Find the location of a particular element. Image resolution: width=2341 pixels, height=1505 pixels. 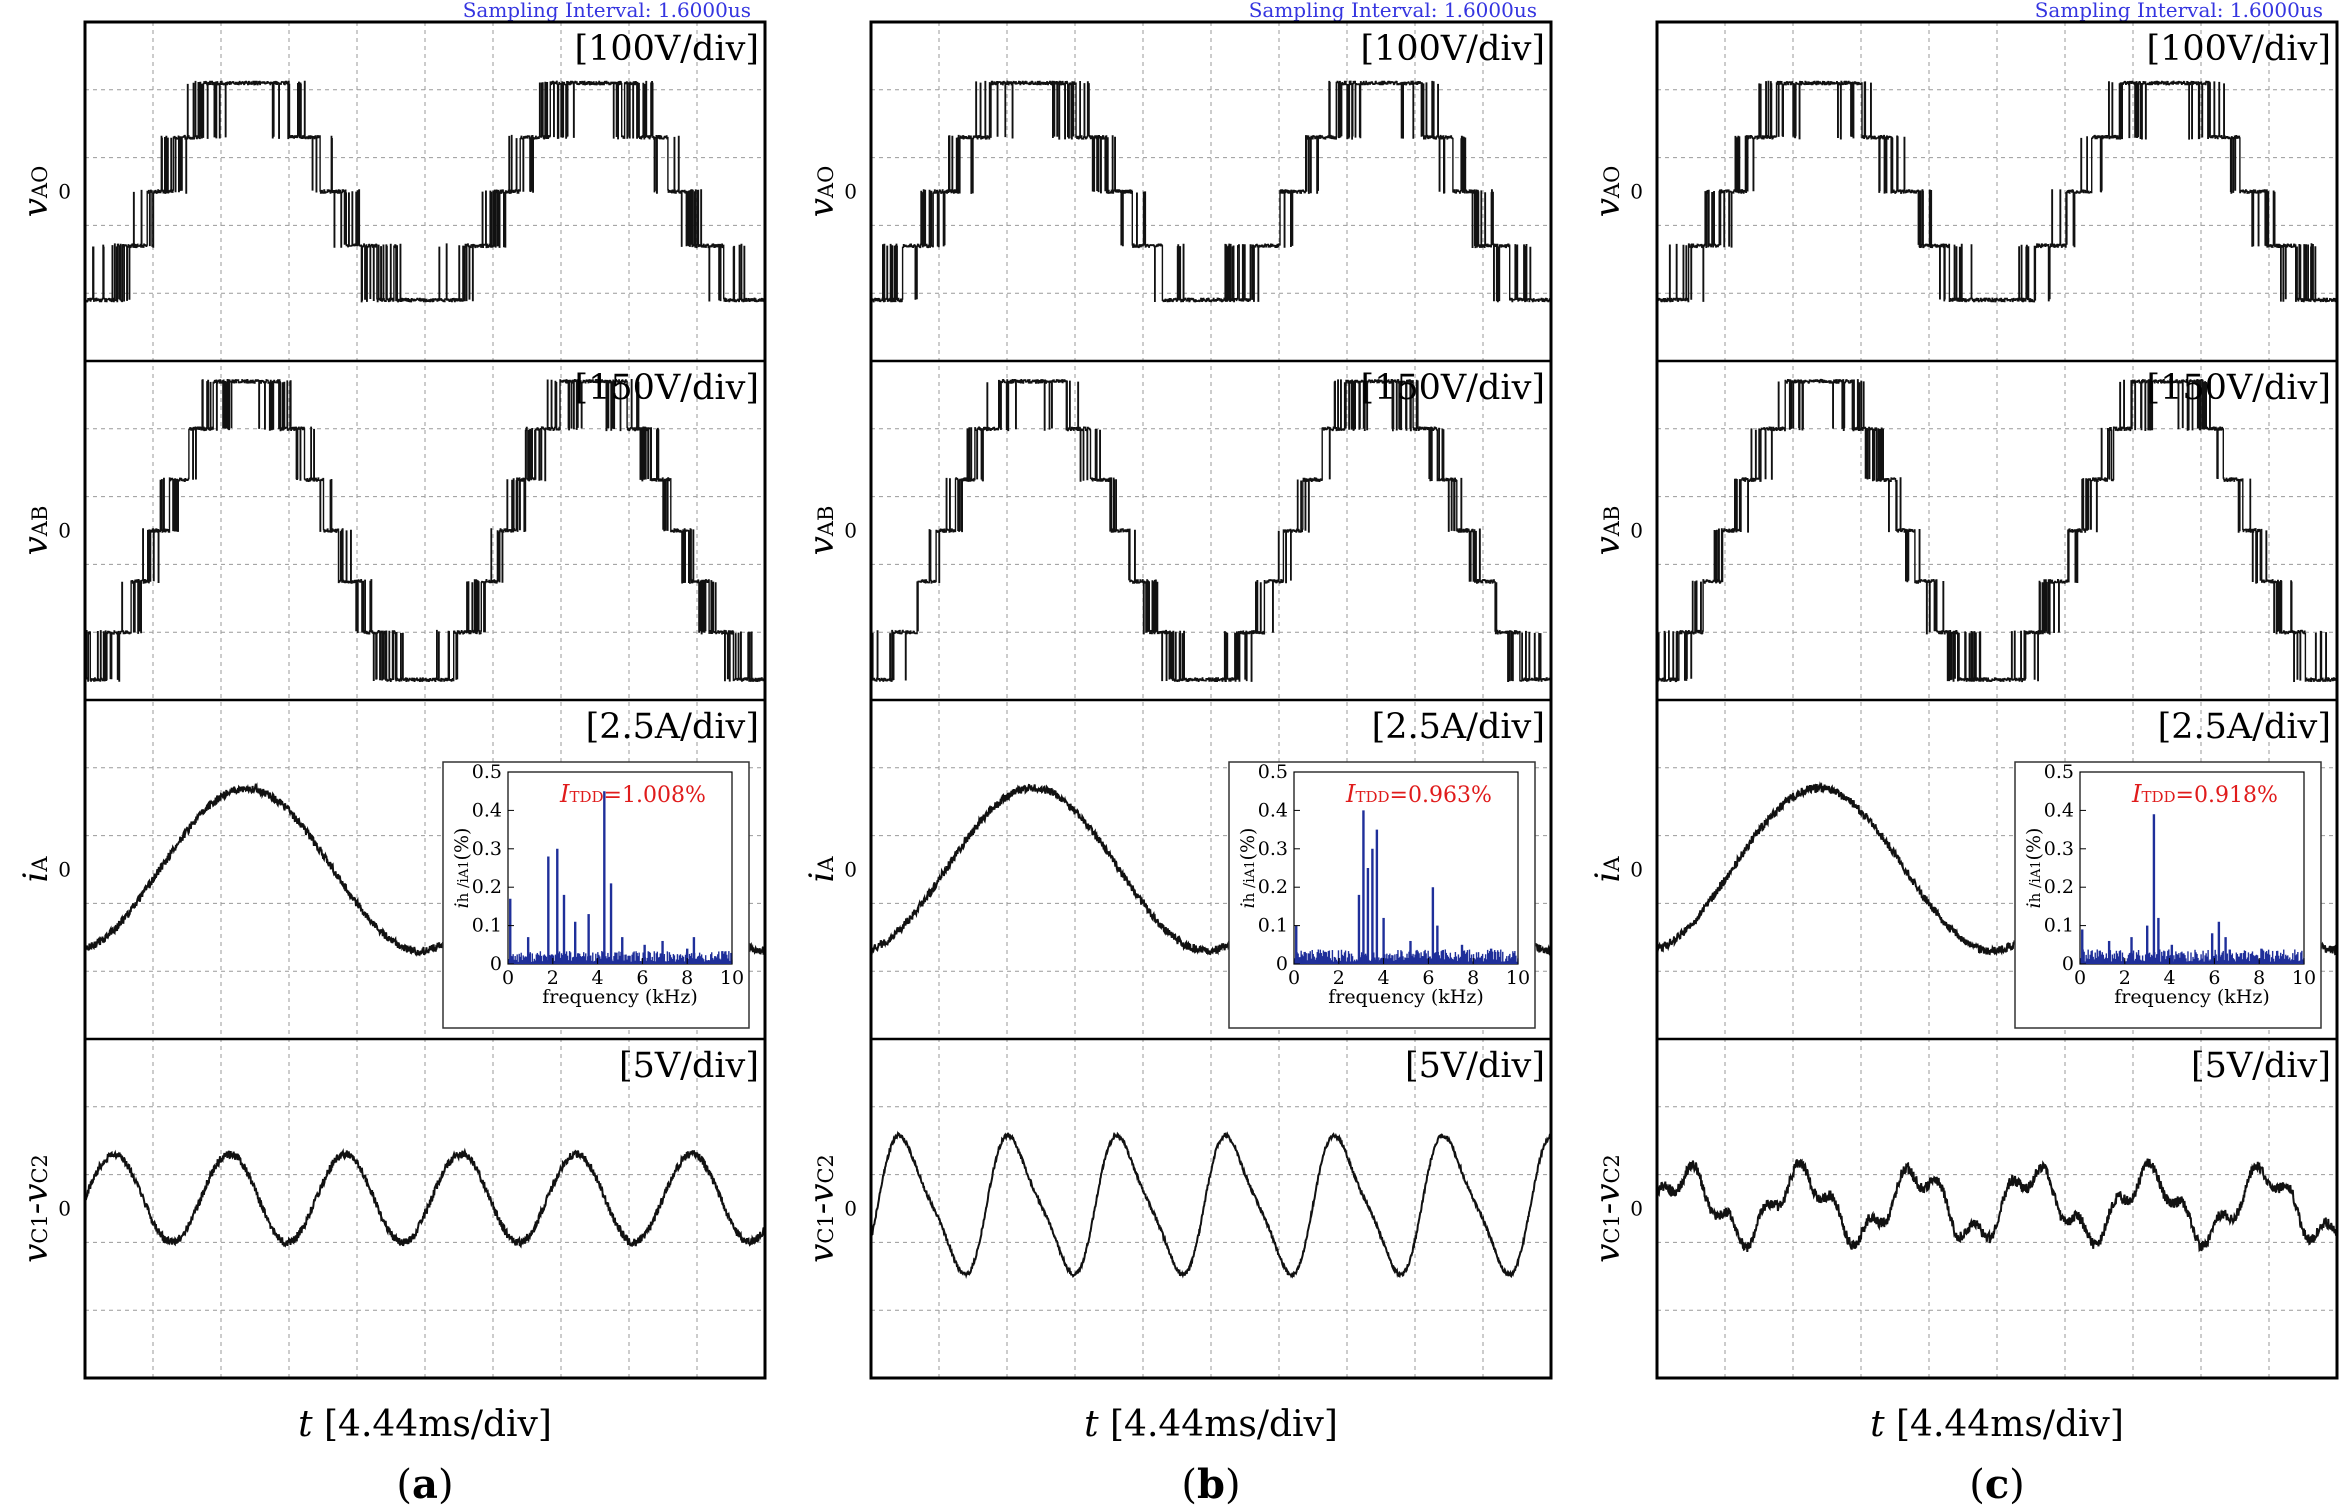

spectrum-y-label-text: h /i is located at coordinates (1249, 890).